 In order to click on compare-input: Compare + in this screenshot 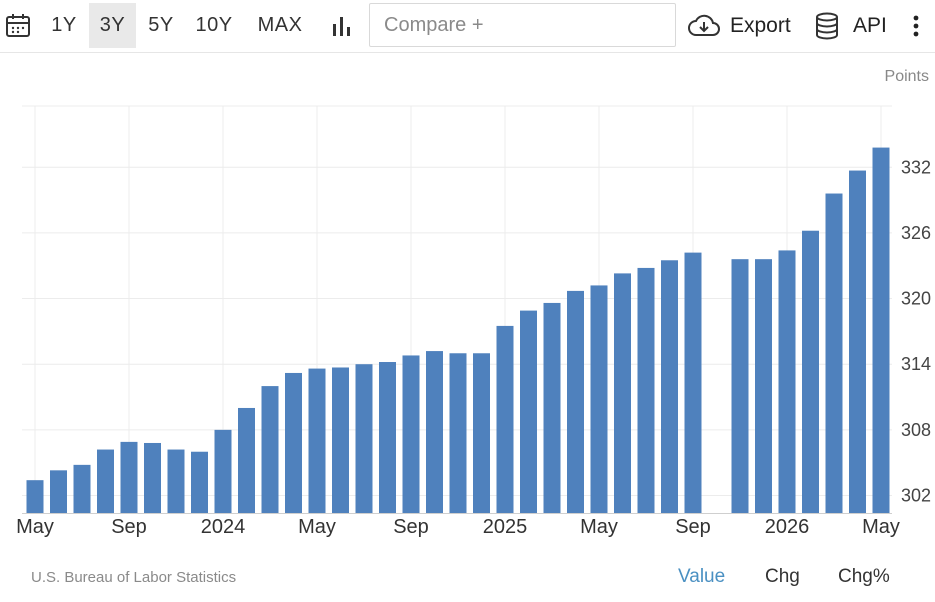, I will do `click(522, 25)`.